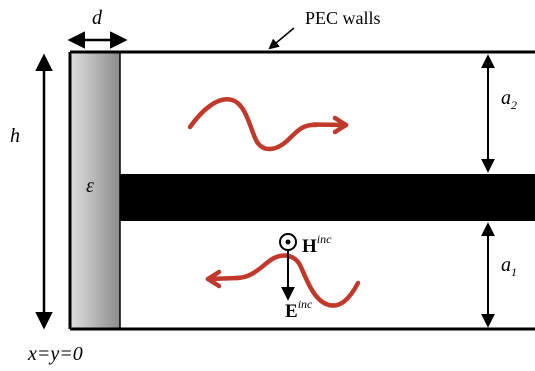  Describe the element at coordinates (297, 280) in the screenshot. I see `lower-wave-icon` at that location.